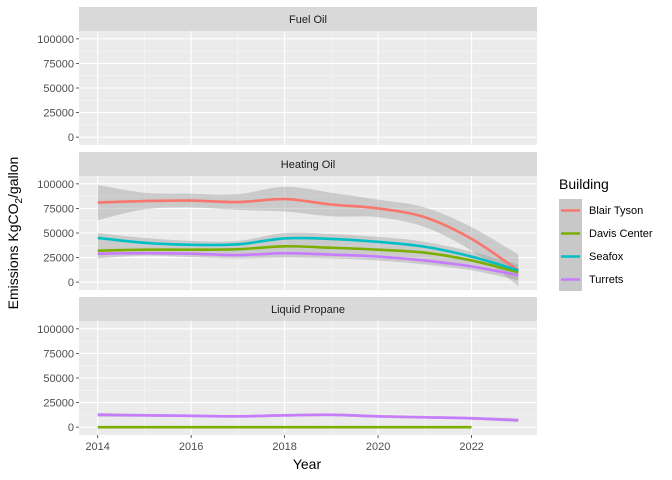  I want to click on series-line-seafox, so click(308, 254).